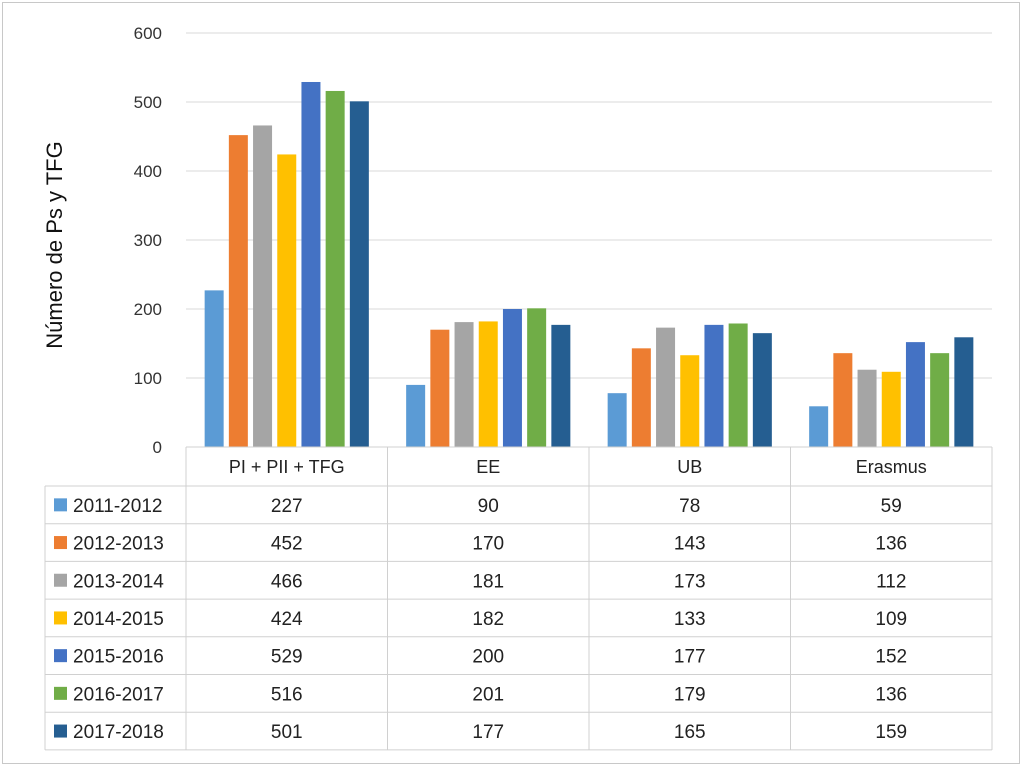  I want to click on data-label: 182, so click(488, 619).